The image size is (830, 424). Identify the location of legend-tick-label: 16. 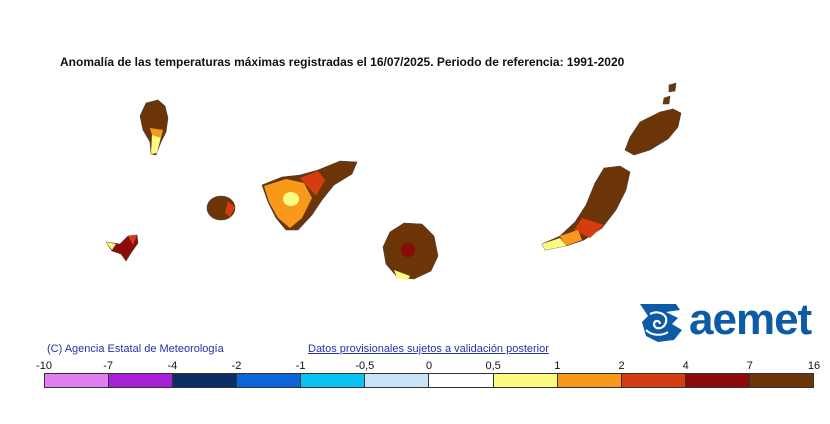
(814, 366).